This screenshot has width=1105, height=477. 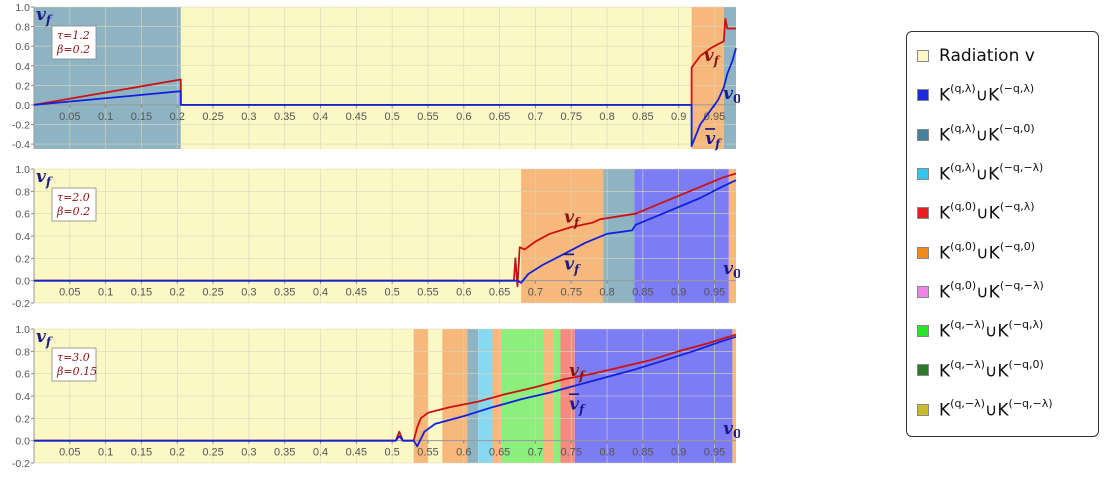 What do you see at coordinates (22, 442) in the screenshot?
I see `y-tick-label: 0.0` at bounding box center [22, 442].